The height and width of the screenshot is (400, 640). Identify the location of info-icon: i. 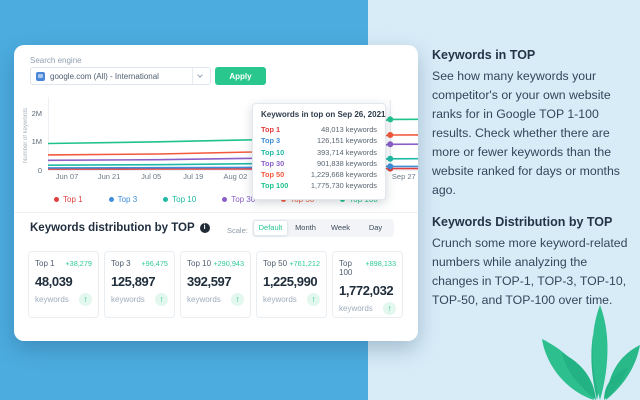
(204, 228).